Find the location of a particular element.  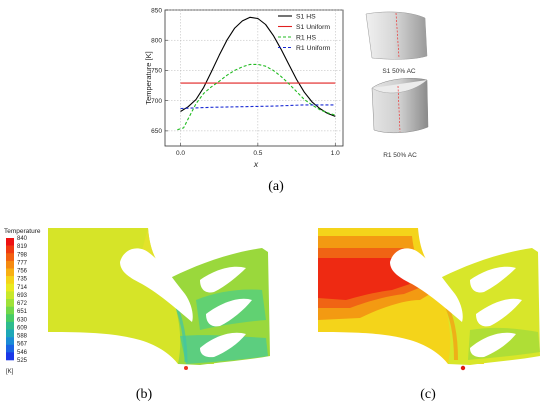

colorbar-tick-label: 567 is located at coordinates (22, 345).